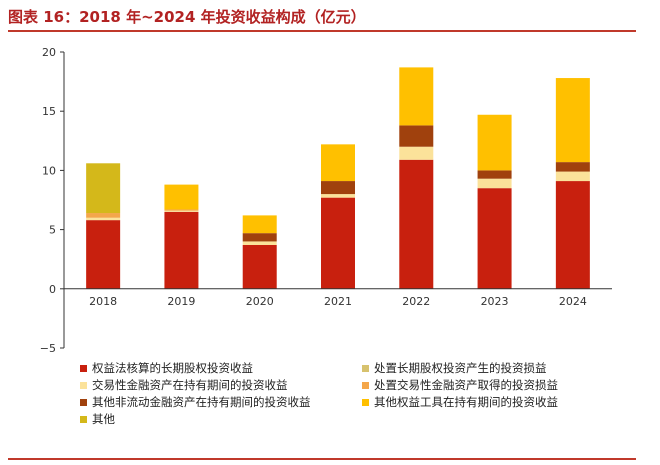  I want to click on chart-title: 图表 16：2018 年~2024 年投资收益构成（亿元）, so click(187, 17).